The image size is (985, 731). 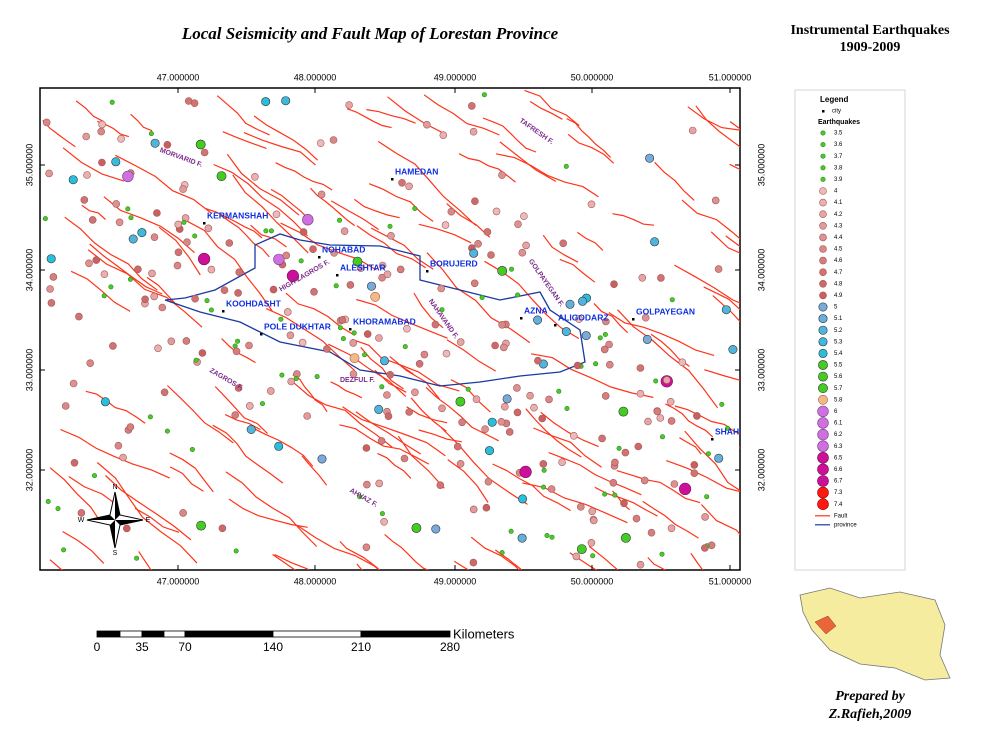 What do you see at coordinates (361, 647) in the screenshot?
I see `scale-bar-label: 210` at bounding box center [361, 647].